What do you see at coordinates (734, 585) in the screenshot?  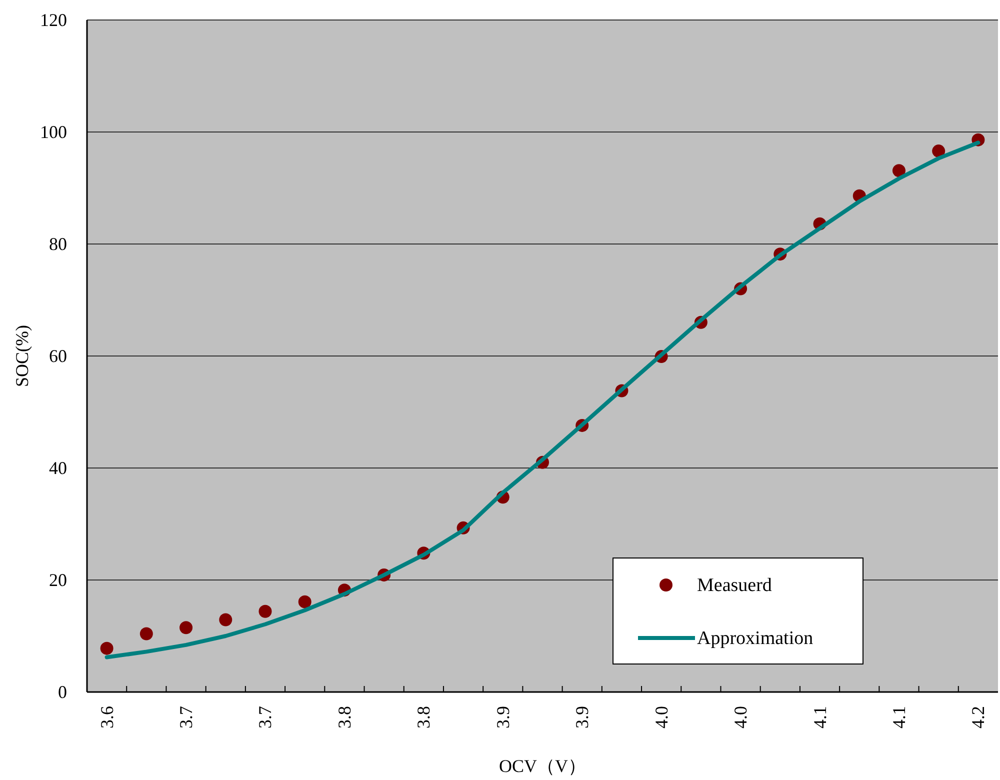 I see `legend-label: Measuerd` at bounding box center [734, 585].